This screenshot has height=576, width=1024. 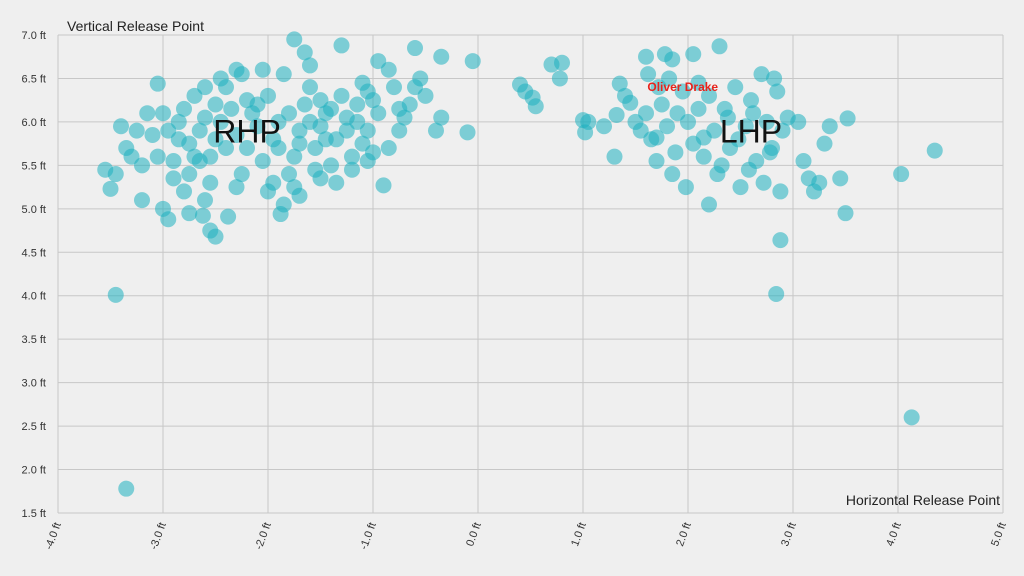 What do you see at coordinates (684, 534) in the screenshot?
I see `x-tick-label: 2.0 ft` at bounding box center [684, 534].